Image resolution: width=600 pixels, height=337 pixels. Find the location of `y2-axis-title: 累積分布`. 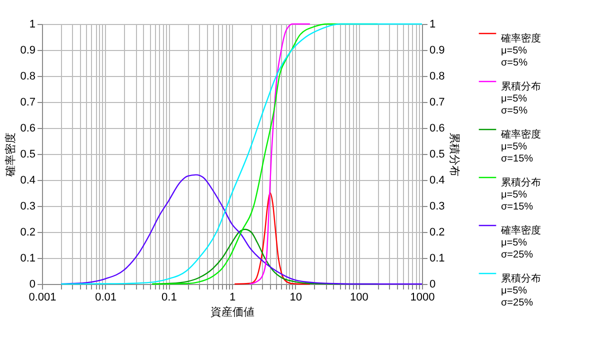

y2-axis-title: 累積分布 is located at coordinates (454, 154).